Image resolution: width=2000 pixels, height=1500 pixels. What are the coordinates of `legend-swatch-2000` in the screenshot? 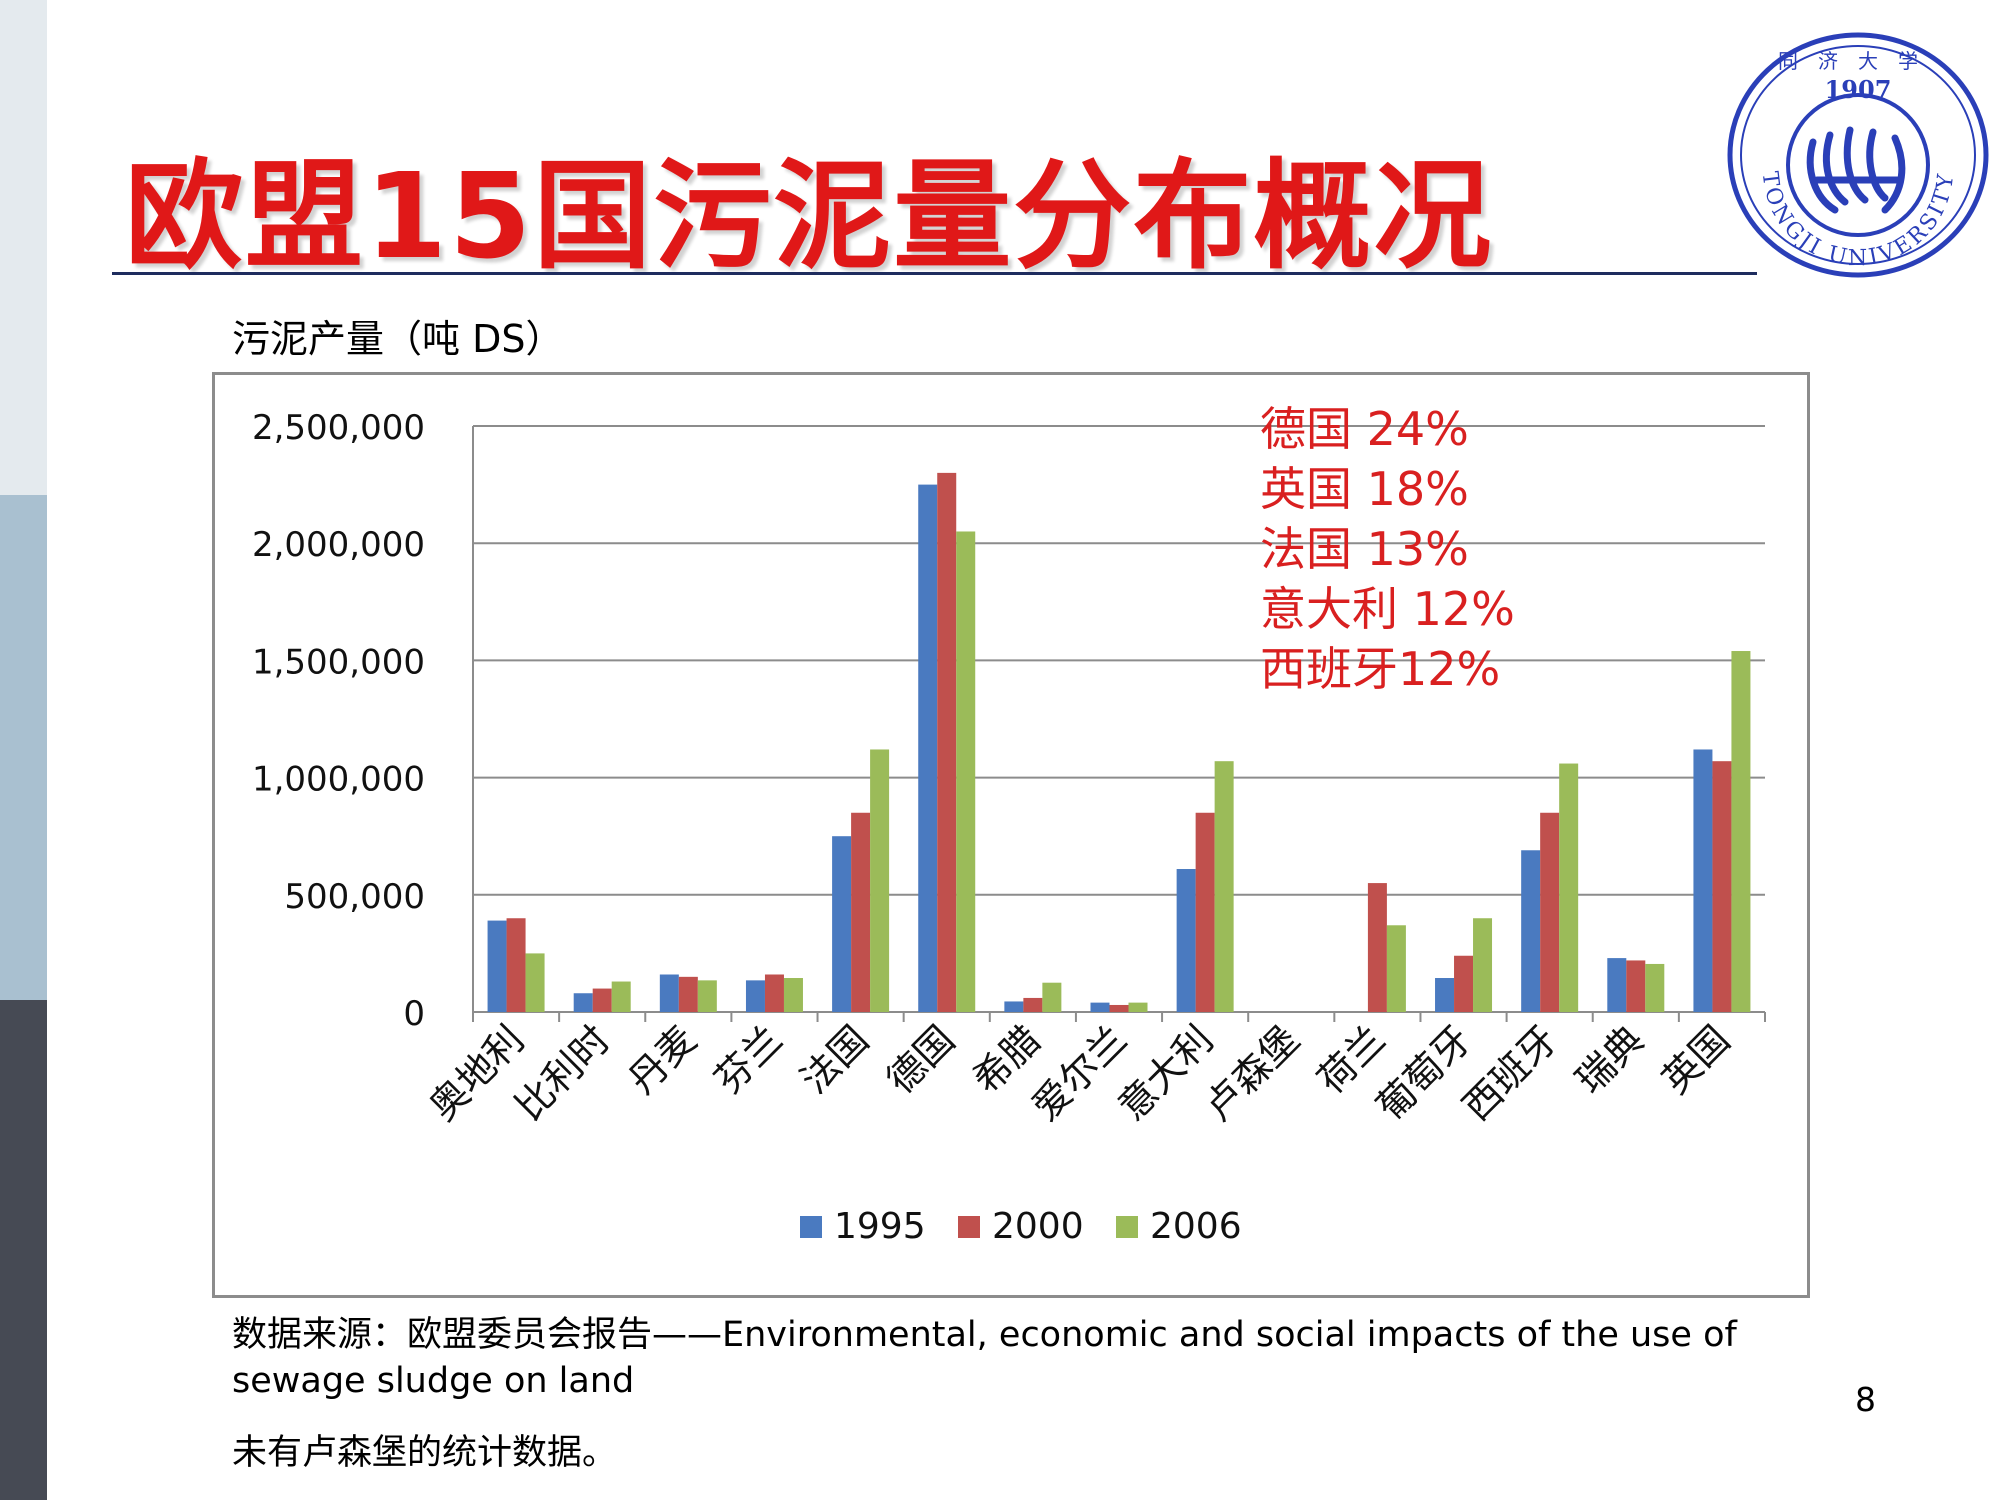 It's located at (969, 1227).